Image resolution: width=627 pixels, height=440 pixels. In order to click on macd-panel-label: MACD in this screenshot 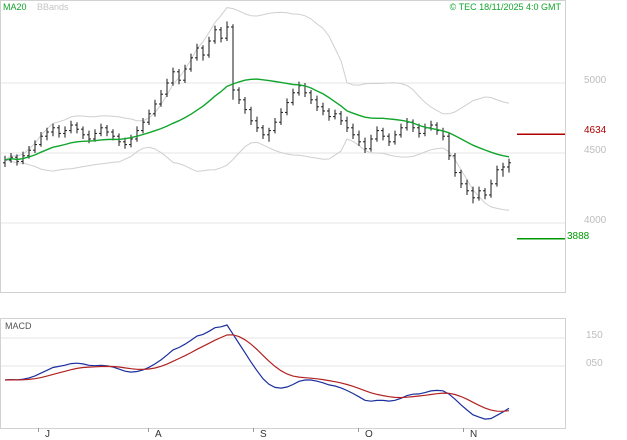, I will do `click(18, 326)`.